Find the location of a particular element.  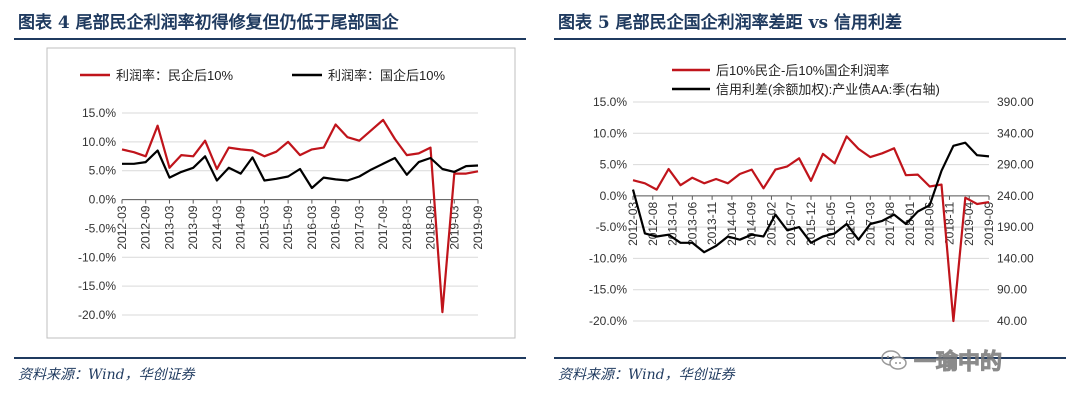

left-figure-title: 图表 4 尾部民企利润率初得修复但仍低于尾部国企 is located at coordinates (208, 23).